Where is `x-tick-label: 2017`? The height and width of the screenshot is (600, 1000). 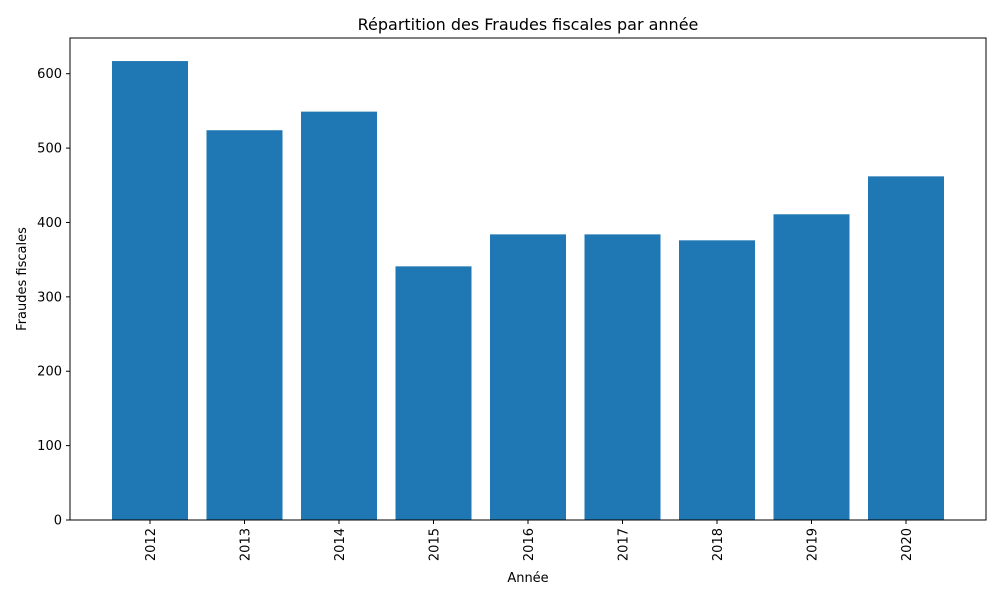
x-tick-label: 2017 is located at coordinates (624, 544).